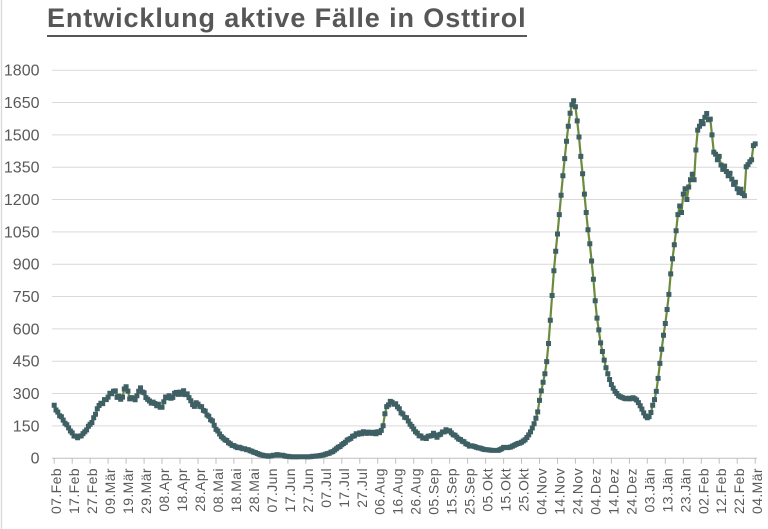 This screenshot has width=768, height=529. Describe the element at coordinates (22, 168) in the screenshot. I see `svg-text: 1350` at that location.